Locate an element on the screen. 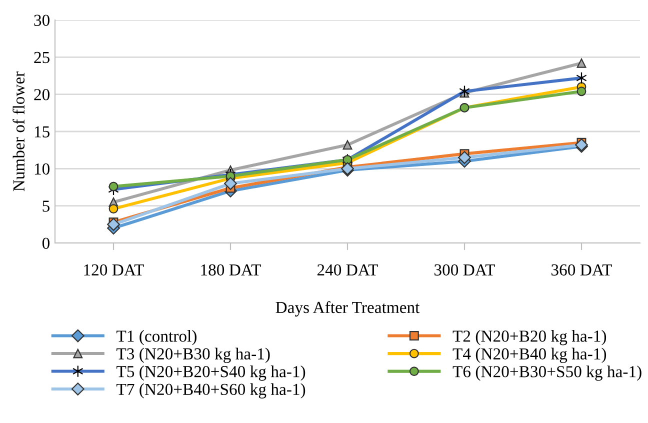 The height and width of the screenshot is (423, 648). y-tick-label: 20 is located at coordinates (42, 94).